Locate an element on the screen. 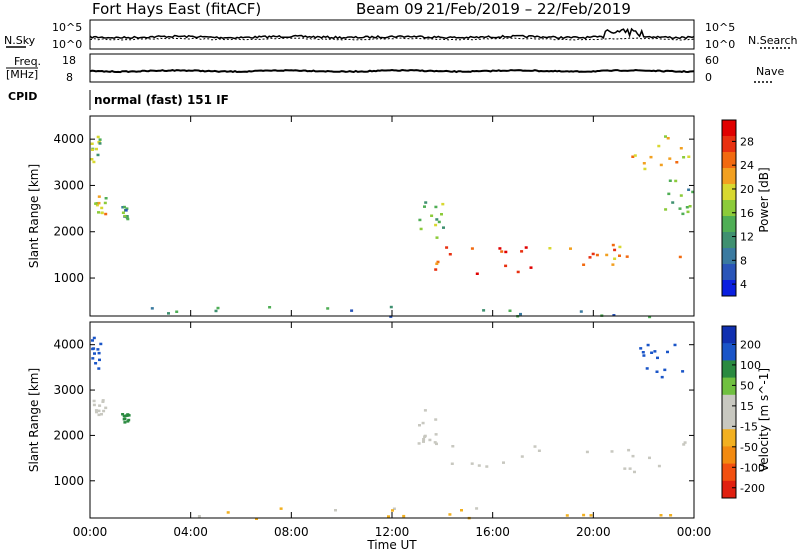  freq-right-tick-top: 60 is located at coordinates (712, 60).